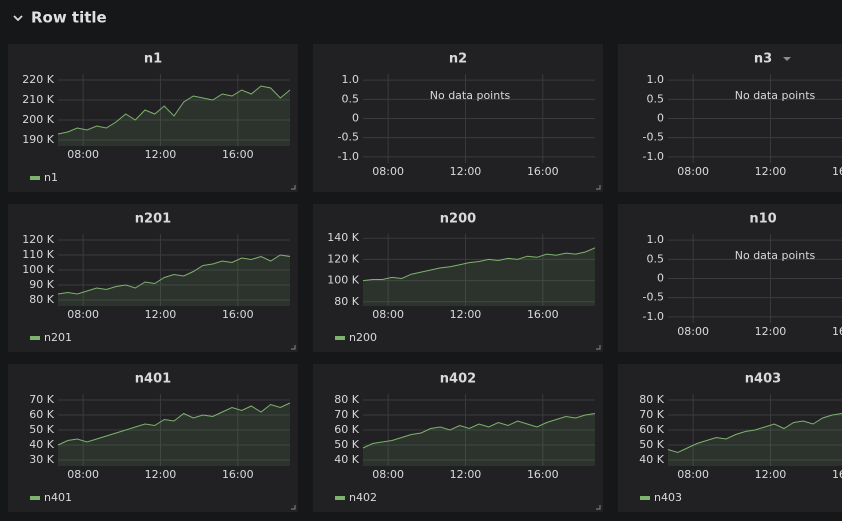  What do you see at coordinates (363, 337) in the screenshot?
I see `legend-label: n200` at bounding box center [363, 337].